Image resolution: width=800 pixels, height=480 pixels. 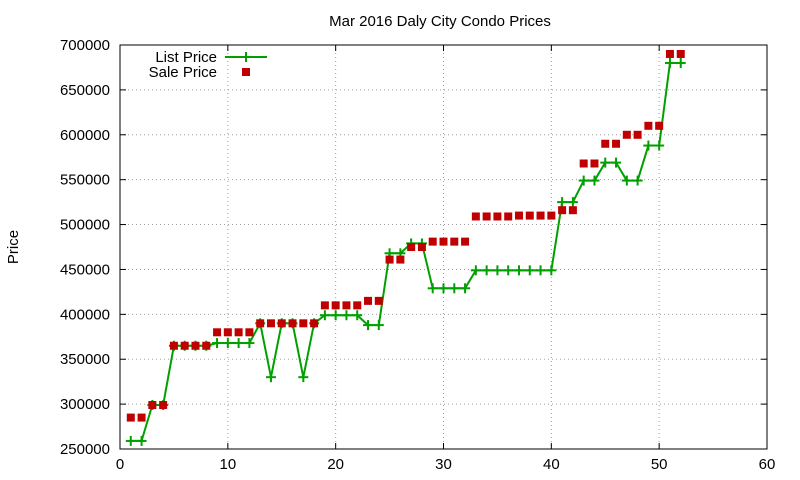 What do you see at coordinates (443, 464) in the screenshot?
I see `x-tick-label: 30` at bounding box center [443, 464].